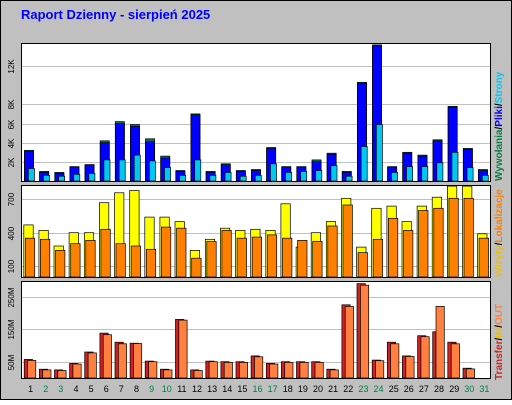 Image resolution: width=512 pixels, height=405 pixels. I want to click on x-tick-label: 20, so click(318, 389).